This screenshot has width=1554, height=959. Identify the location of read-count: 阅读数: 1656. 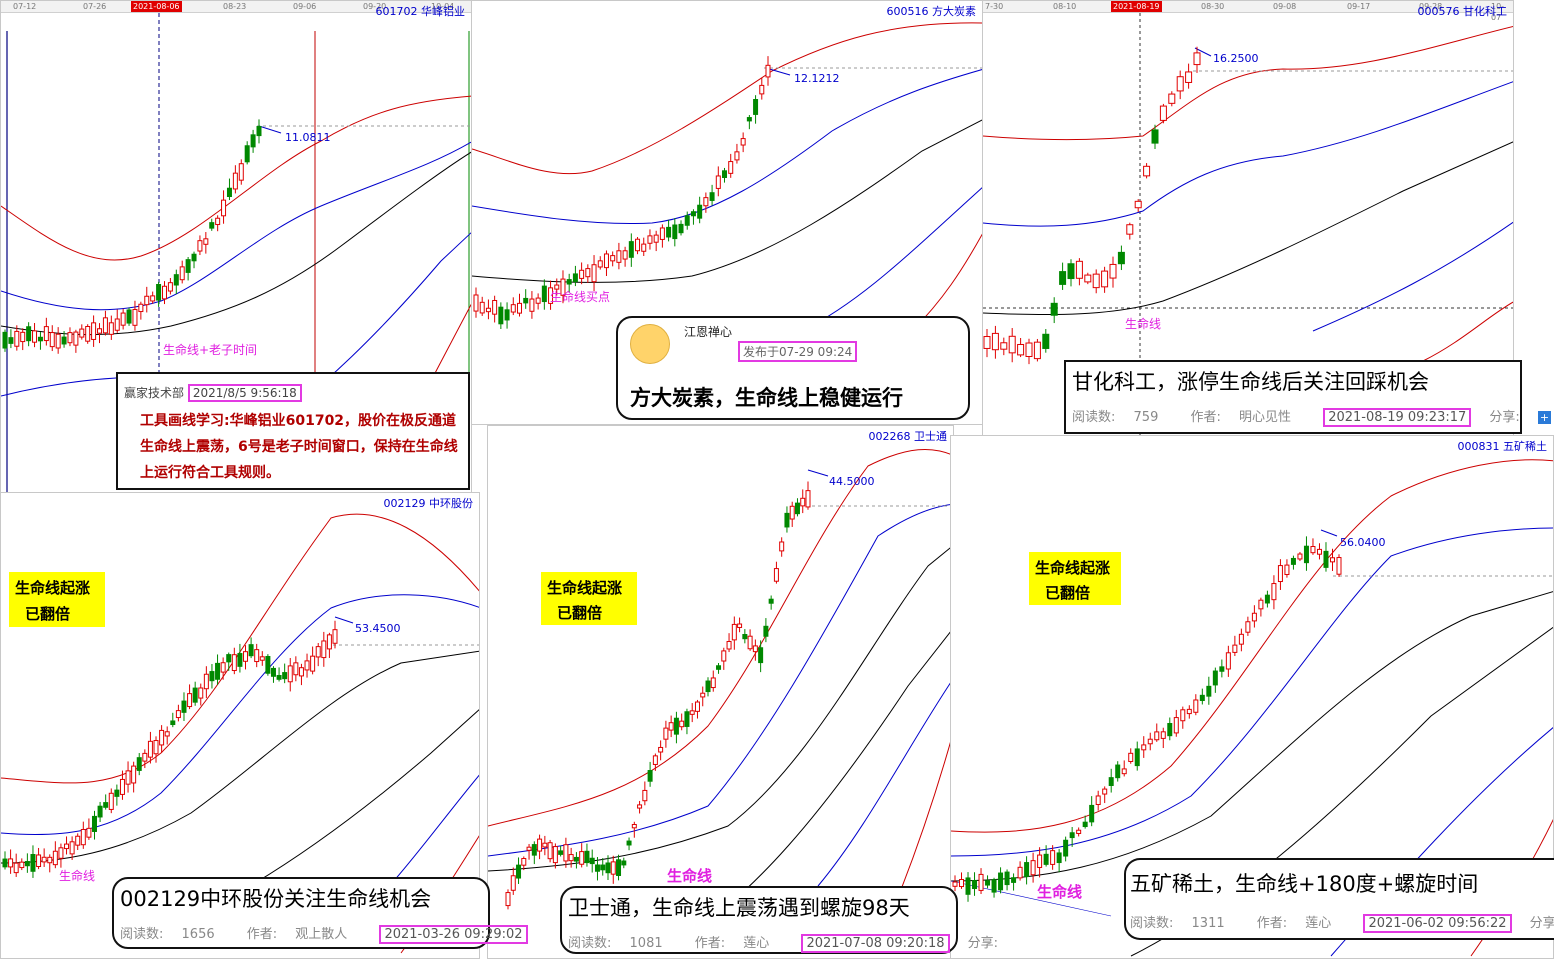
(167, 934).